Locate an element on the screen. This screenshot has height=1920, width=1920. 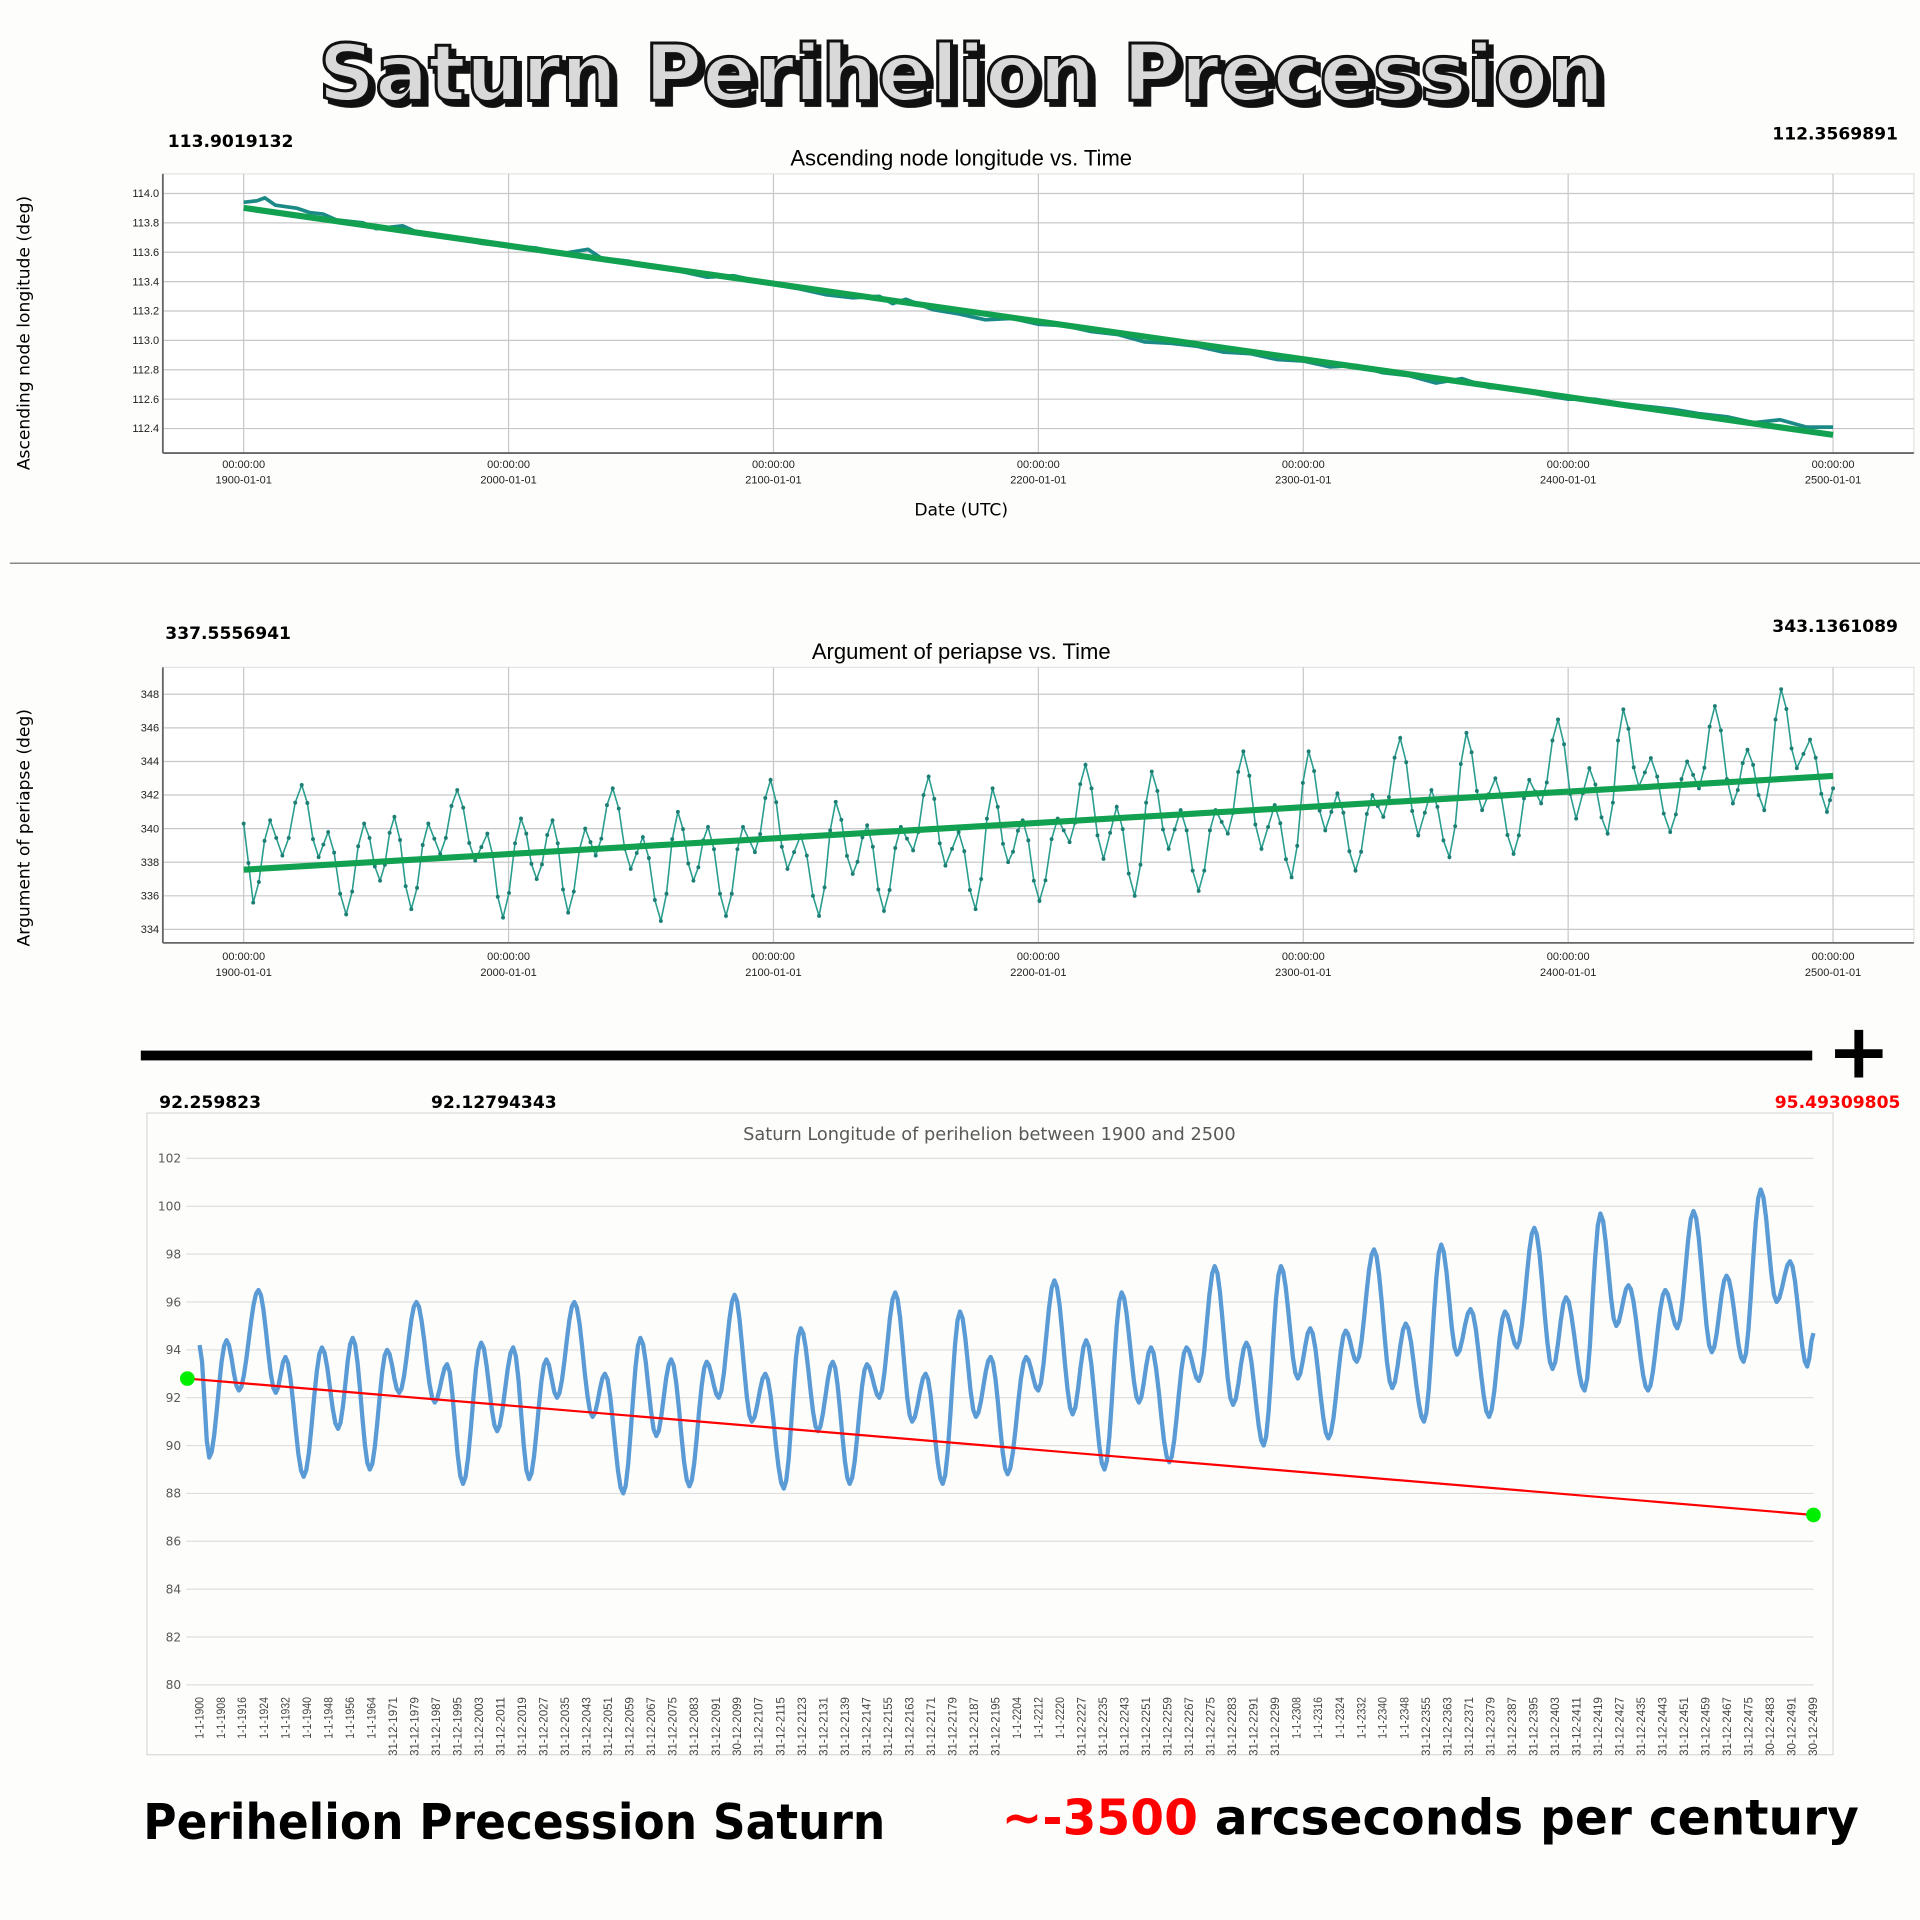
x-tick-label: 31-12-2131 is located at coordinates (823, 1726).